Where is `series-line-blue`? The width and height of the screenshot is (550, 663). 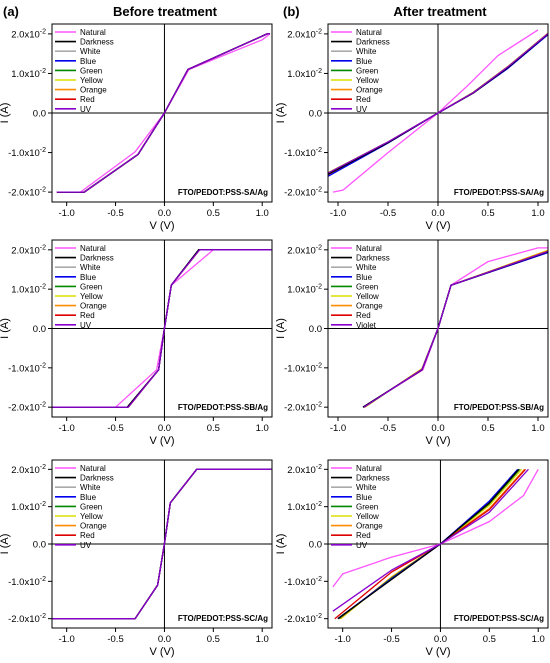
series-line-blue is located at coordinates (455, 329).